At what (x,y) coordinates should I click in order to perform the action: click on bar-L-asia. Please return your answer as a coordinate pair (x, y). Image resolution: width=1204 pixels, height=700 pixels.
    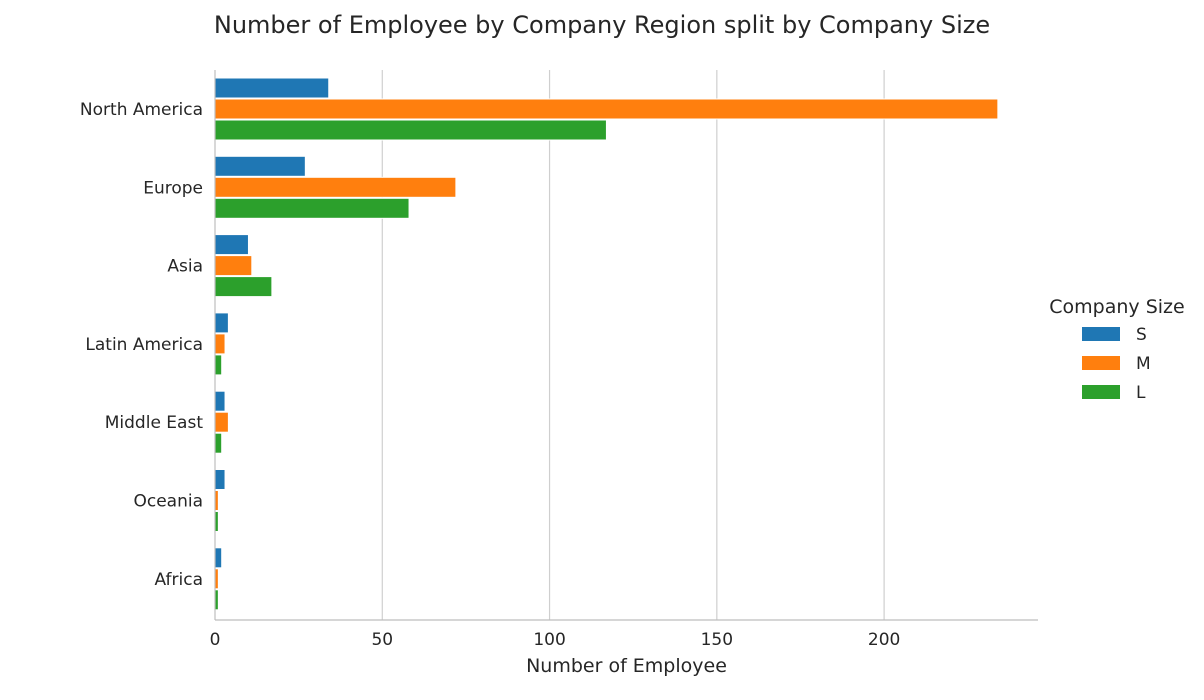
    Looking at the image, I should click on (243, 287).